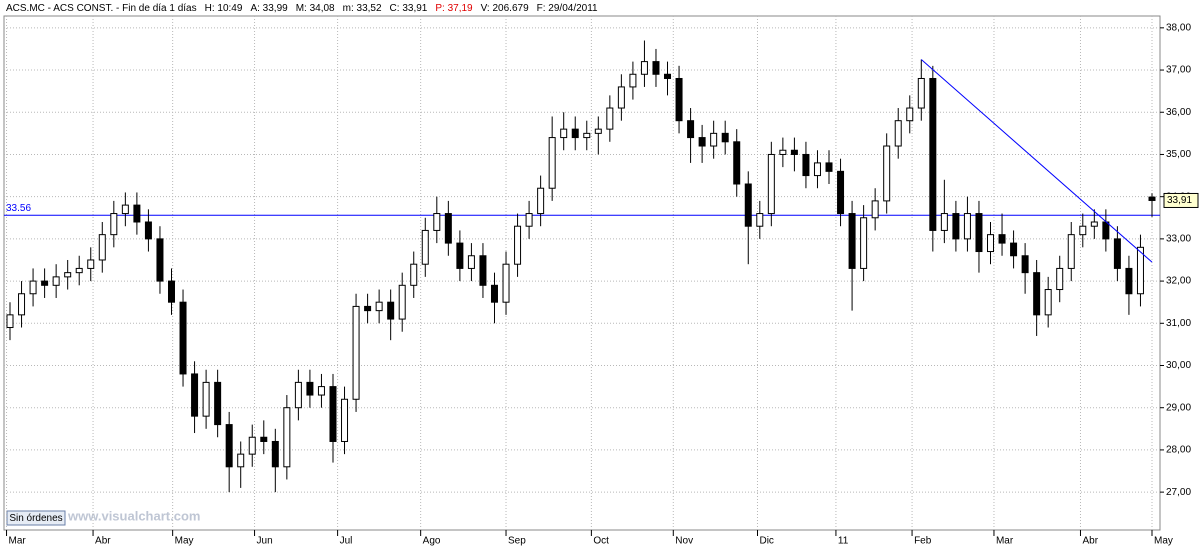  What do you see at coordinates (1178, 154) in the screenshot?
I see `y-tick-label: 35,00` at bounding box center [1178, 154].